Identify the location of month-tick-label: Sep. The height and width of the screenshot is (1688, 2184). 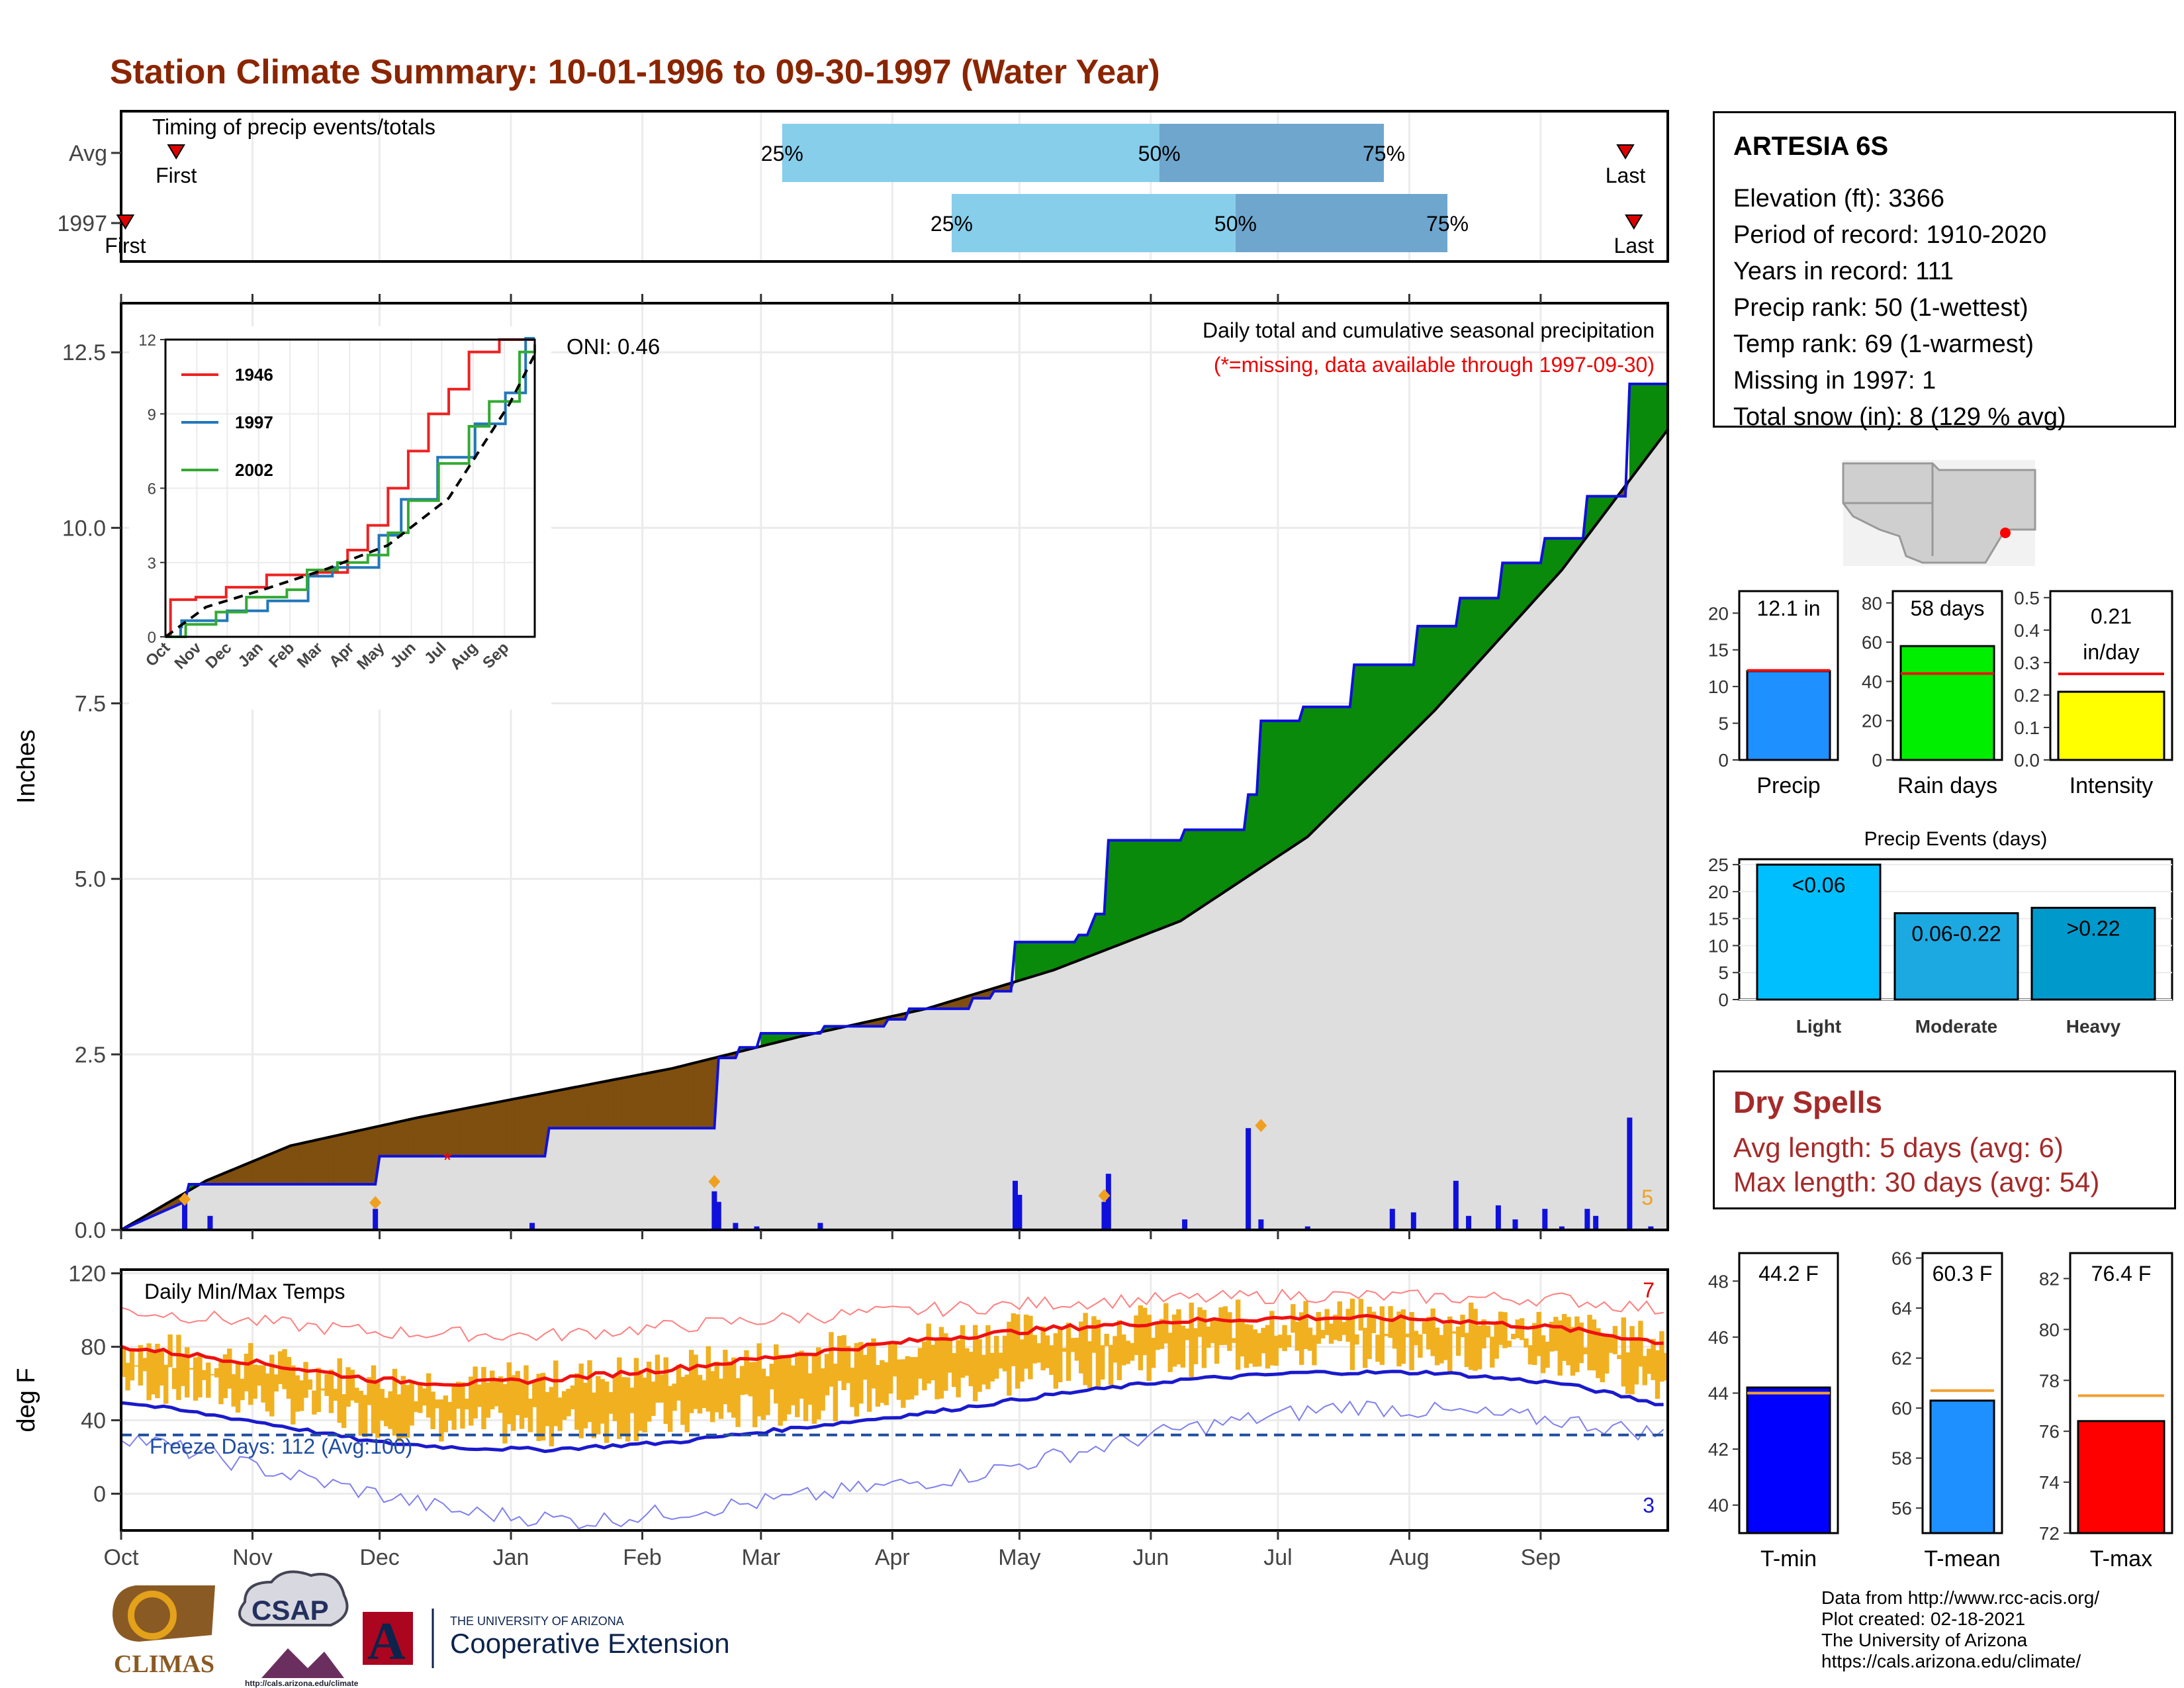
(1541, 1557).